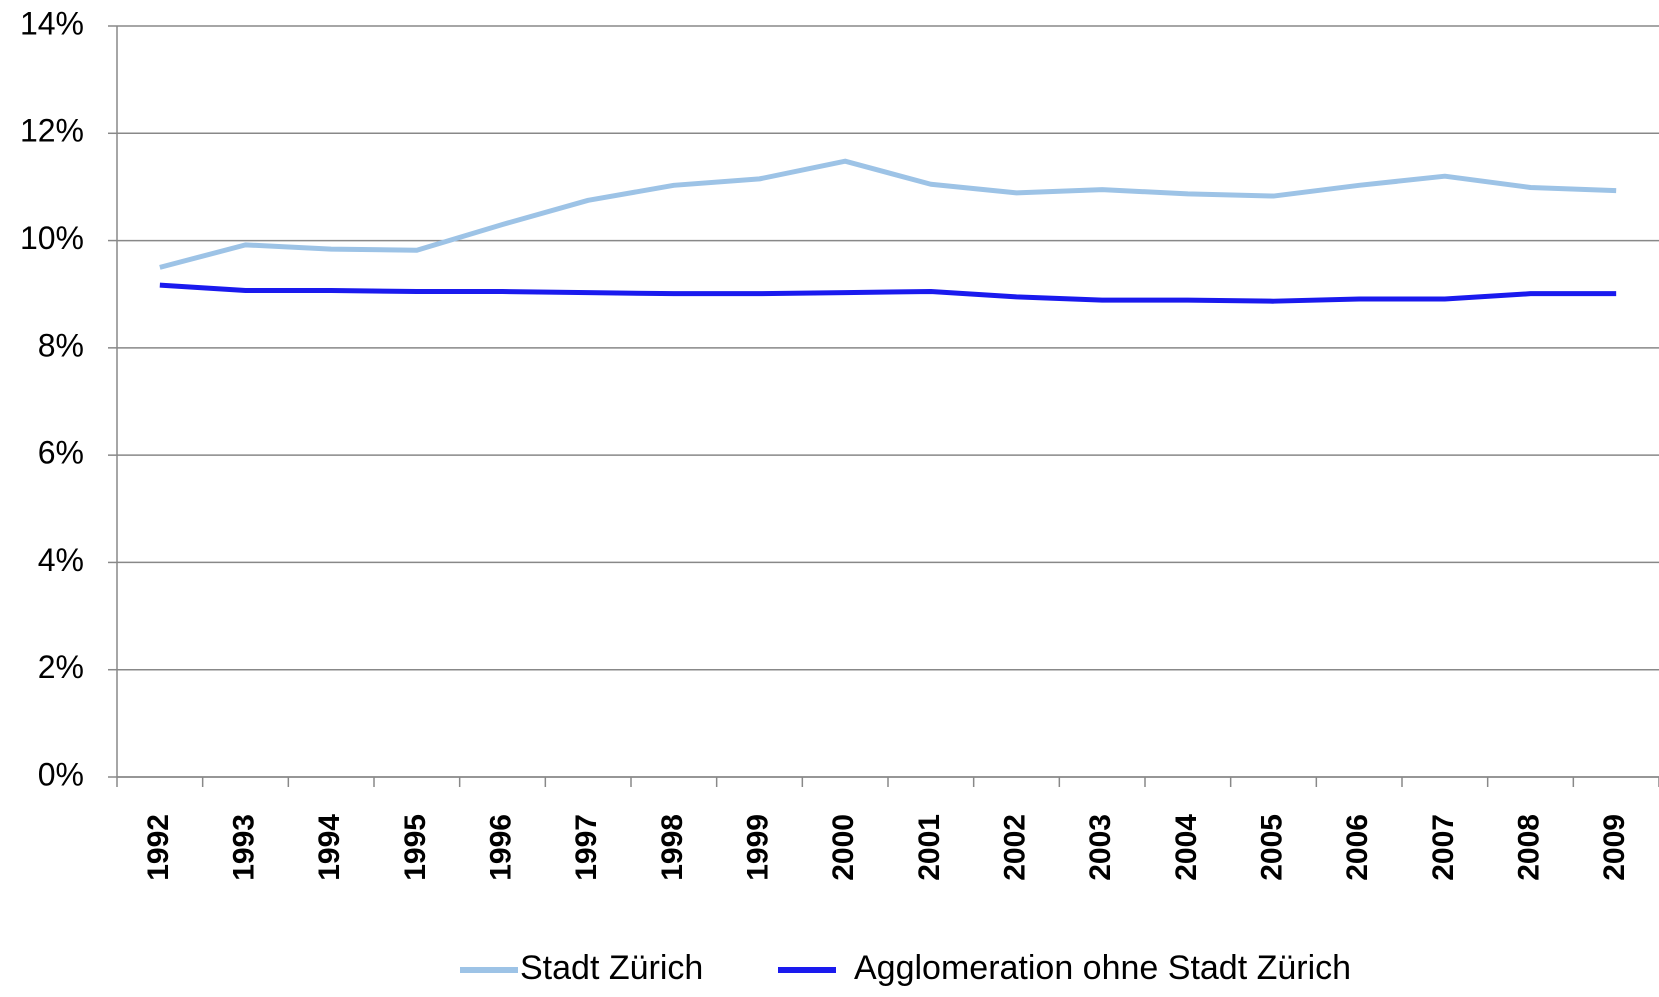 The width and height of the screenshot is (1659, 997). Describe the element at coordinates (500, 847) in the screenshot. I see `x-tick-label: 1996` at that location.